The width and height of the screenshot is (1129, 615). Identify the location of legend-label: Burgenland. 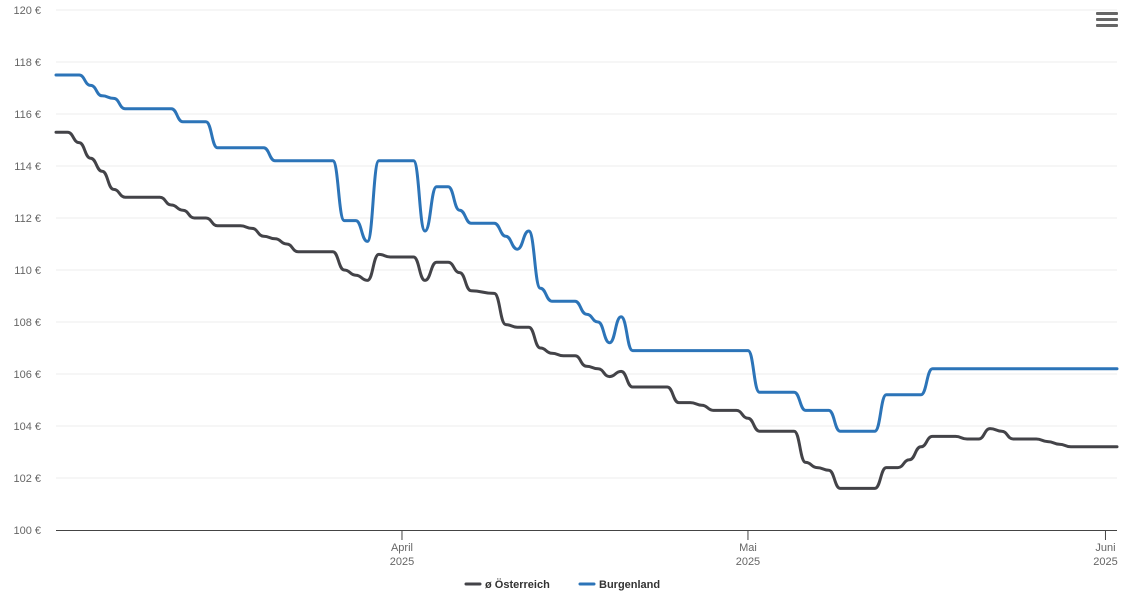
(629, 585).